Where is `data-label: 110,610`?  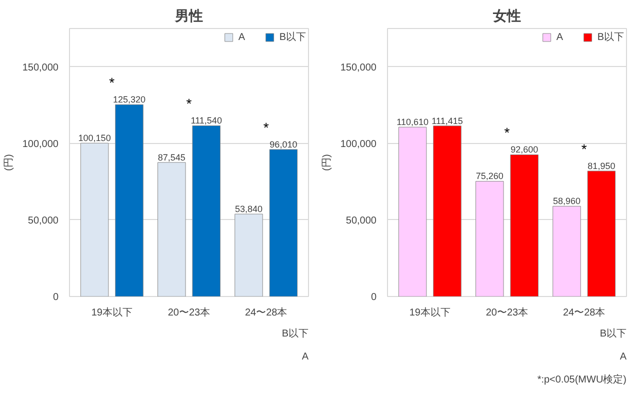 data-label: 110,610 is located at coordinates (412, 122).